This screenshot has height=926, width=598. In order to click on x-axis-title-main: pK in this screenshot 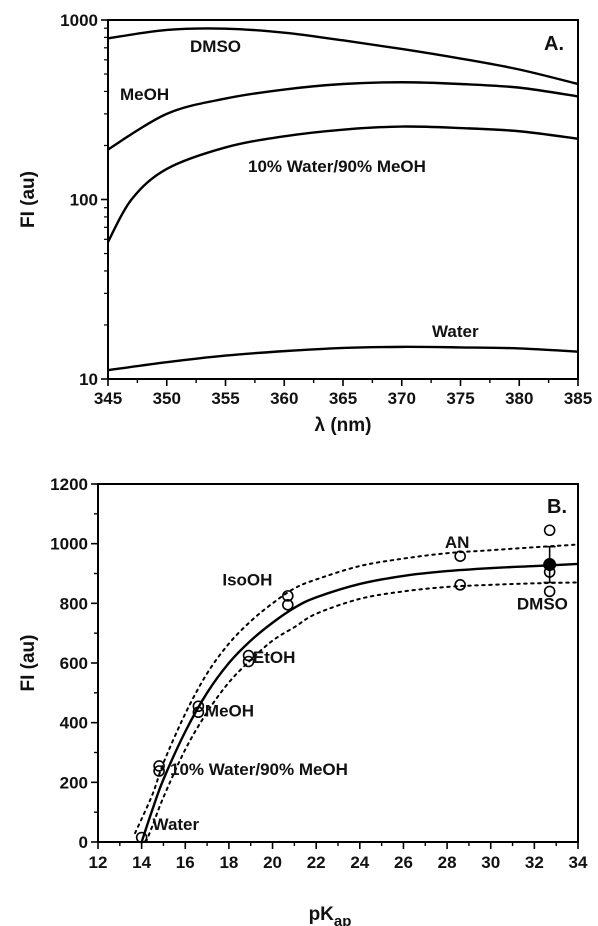, I will do `click(322, 914)`.